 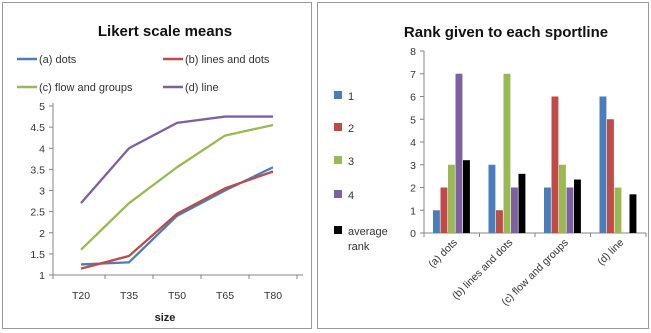 What do you see at coordinates (443, 254) in the screenshot?
I see `x-tick-label: (a) dots` at bounding box center [443, 254].